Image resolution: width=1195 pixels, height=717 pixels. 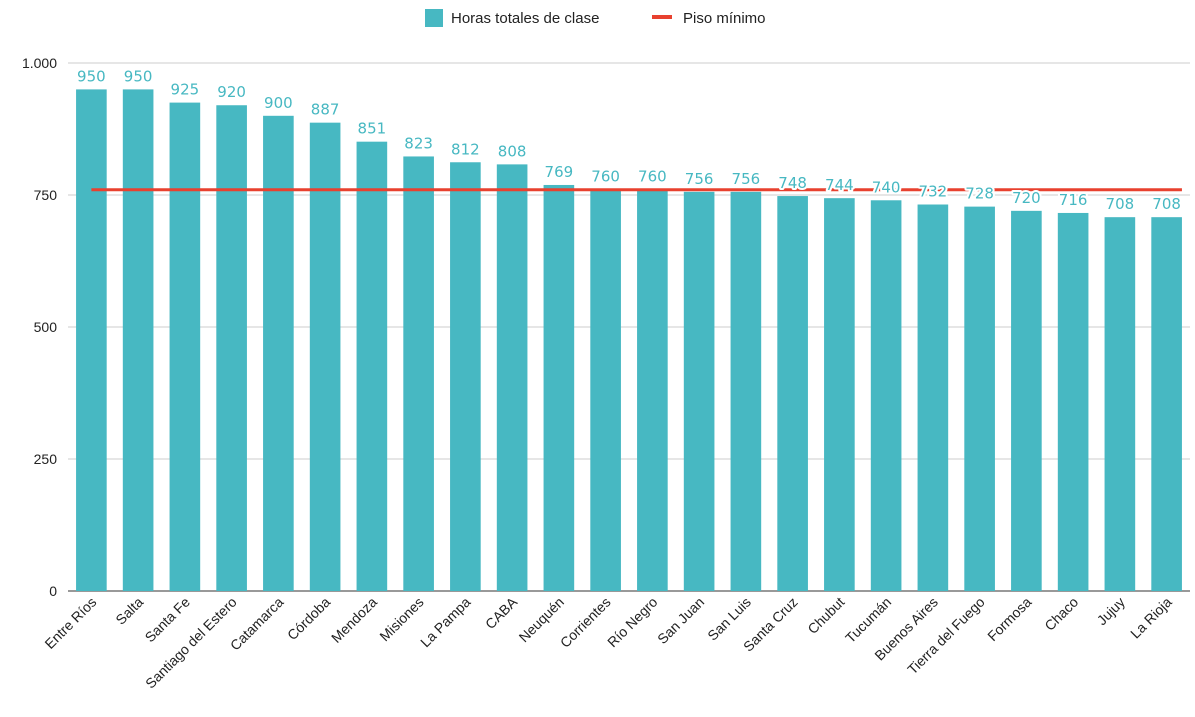 I want to click on value-label: 744, so click(x=839, y=185).